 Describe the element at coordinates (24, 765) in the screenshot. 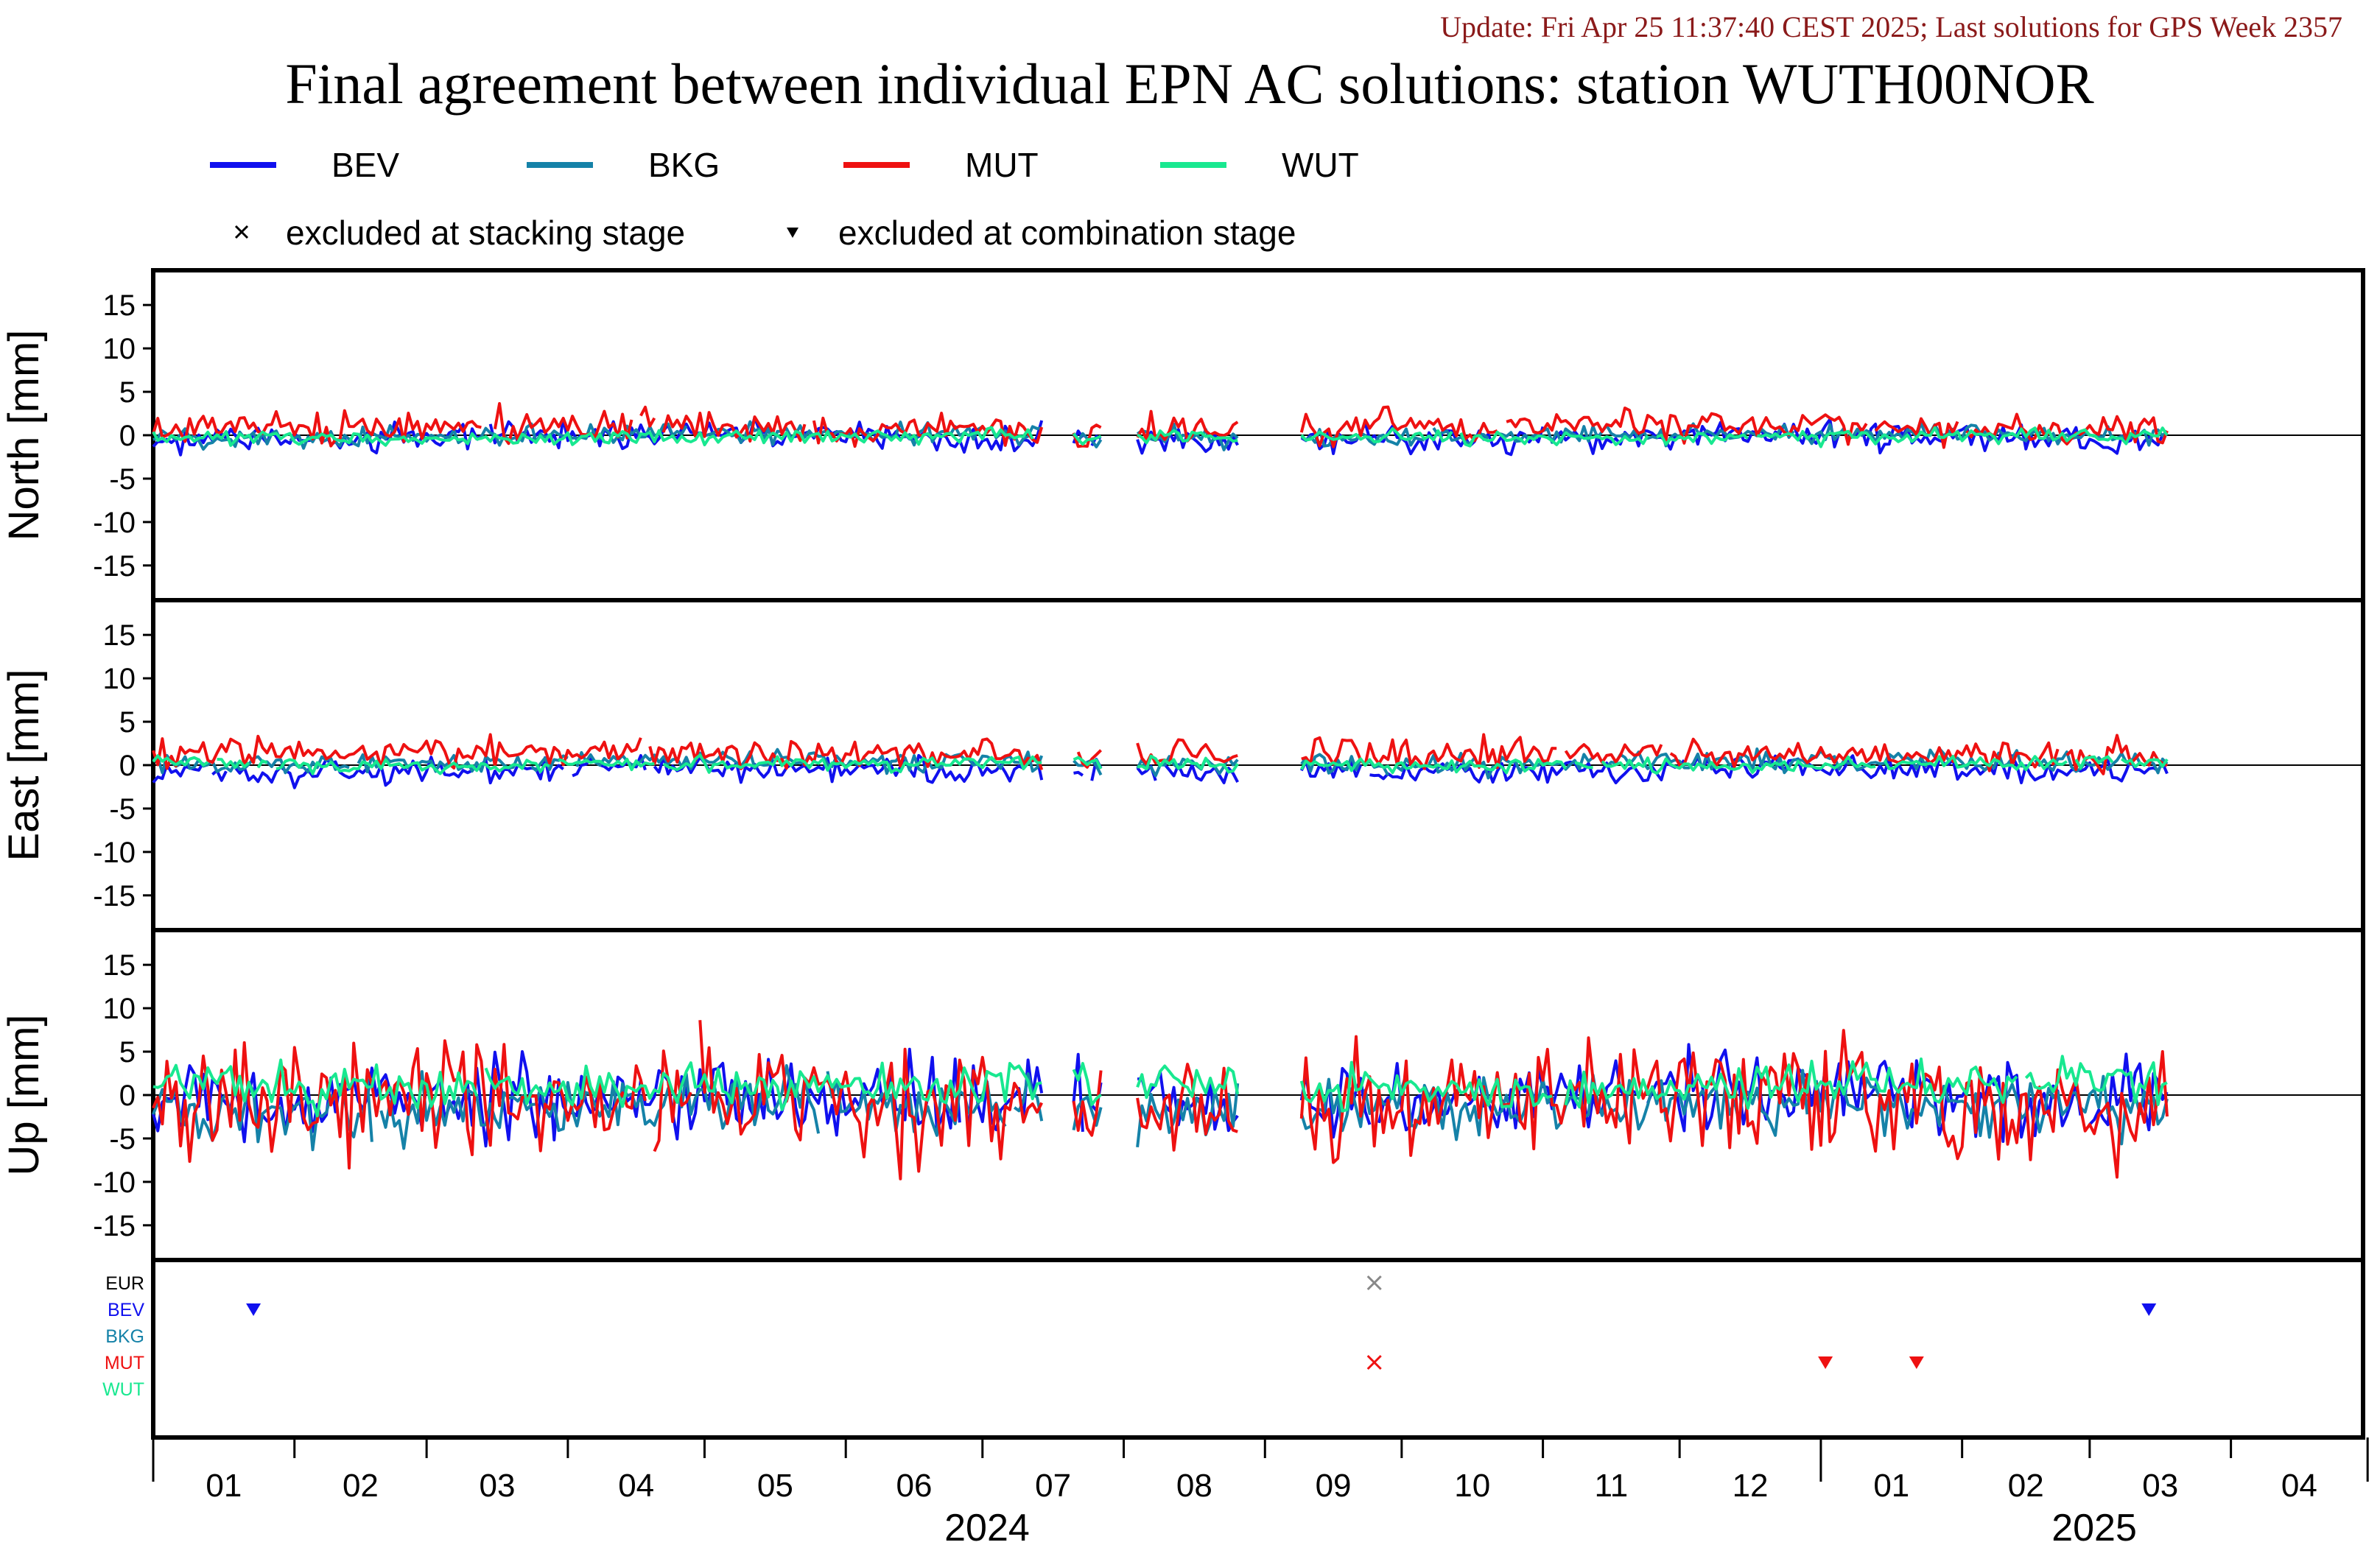

I see `ylabel-east: East [mm]` at that location.